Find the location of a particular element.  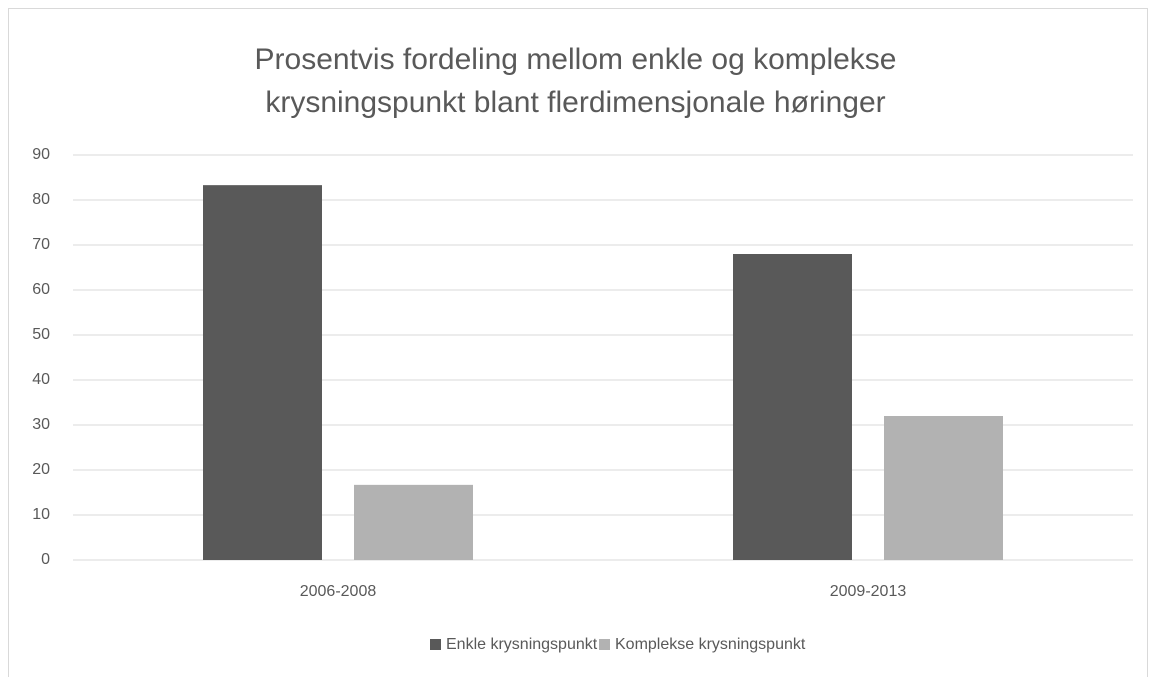

y-tick-label: 90 is located at coordinates (41, 154).